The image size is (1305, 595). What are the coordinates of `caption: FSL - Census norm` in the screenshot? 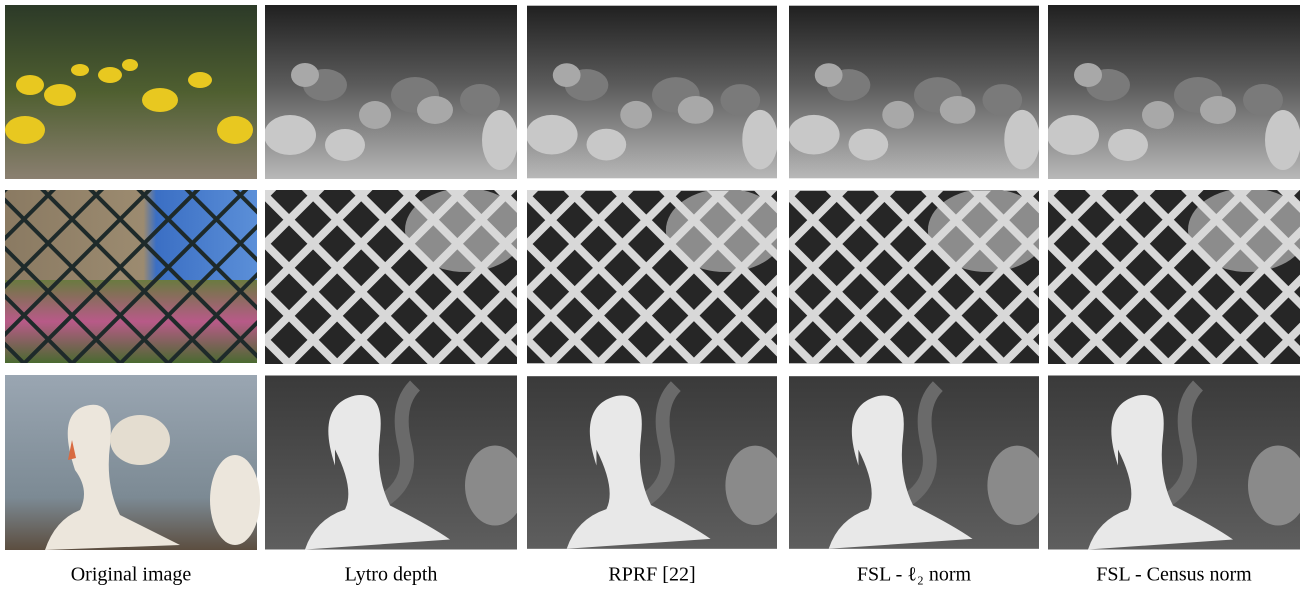 It's located at (1174, 575).